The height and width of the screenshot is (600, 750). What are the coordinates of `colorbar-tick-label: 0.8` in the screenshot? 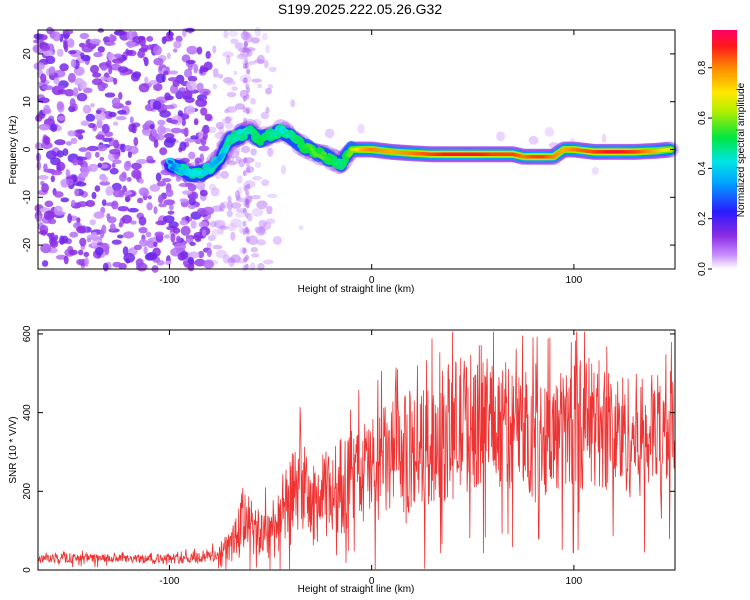 It's located at (702, 67).